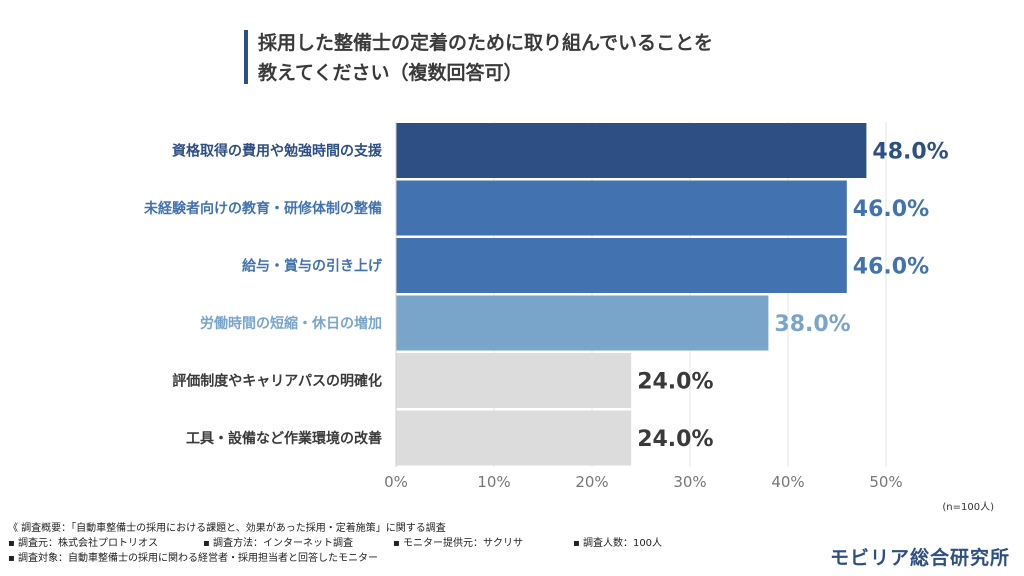  Describe the element at coordinates (919, 558) in the screenshot. I see `brand-logo: モビリア総合研究所` at that location.